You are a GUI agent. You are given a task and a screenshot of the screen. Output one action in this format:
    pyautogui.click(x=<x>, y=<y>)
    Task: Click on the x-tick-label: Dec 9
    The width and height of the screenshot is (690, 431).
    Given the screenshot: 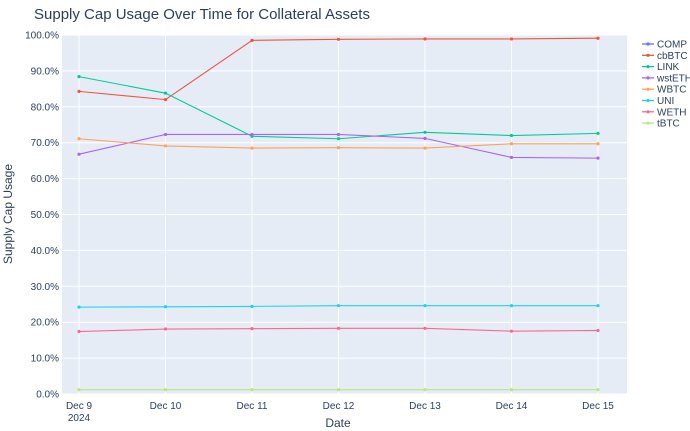 What is the action you would take?
    pyautogui.click(x=79, y=406)
    